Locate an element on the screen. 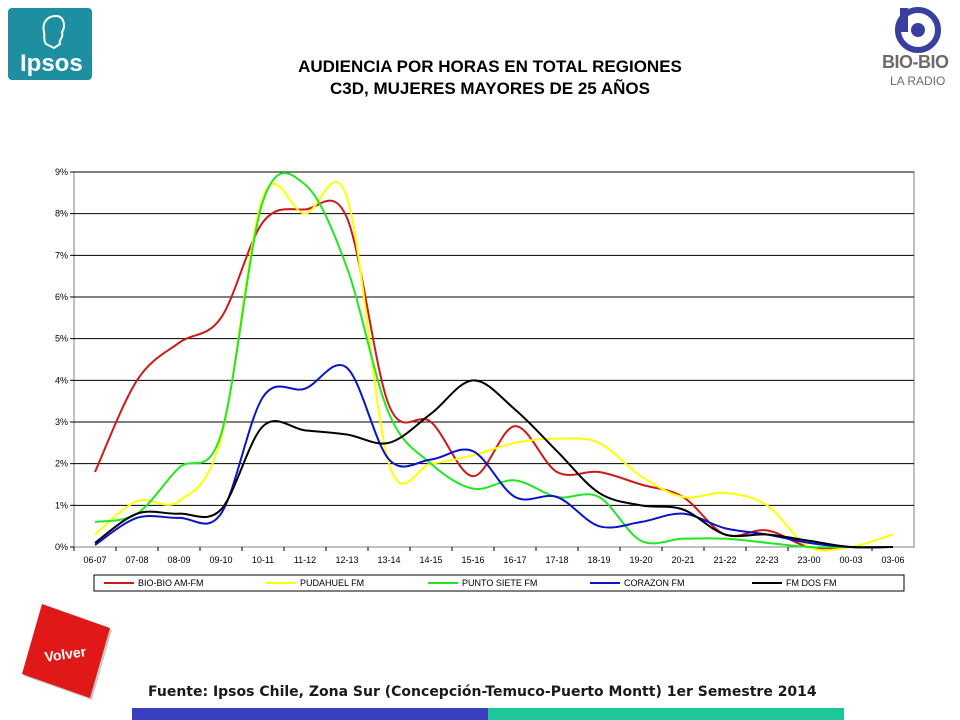 The height and width of the screenshot is (720, 960). ipsos-logo: Ipsos is located at coordinates (50, 44).